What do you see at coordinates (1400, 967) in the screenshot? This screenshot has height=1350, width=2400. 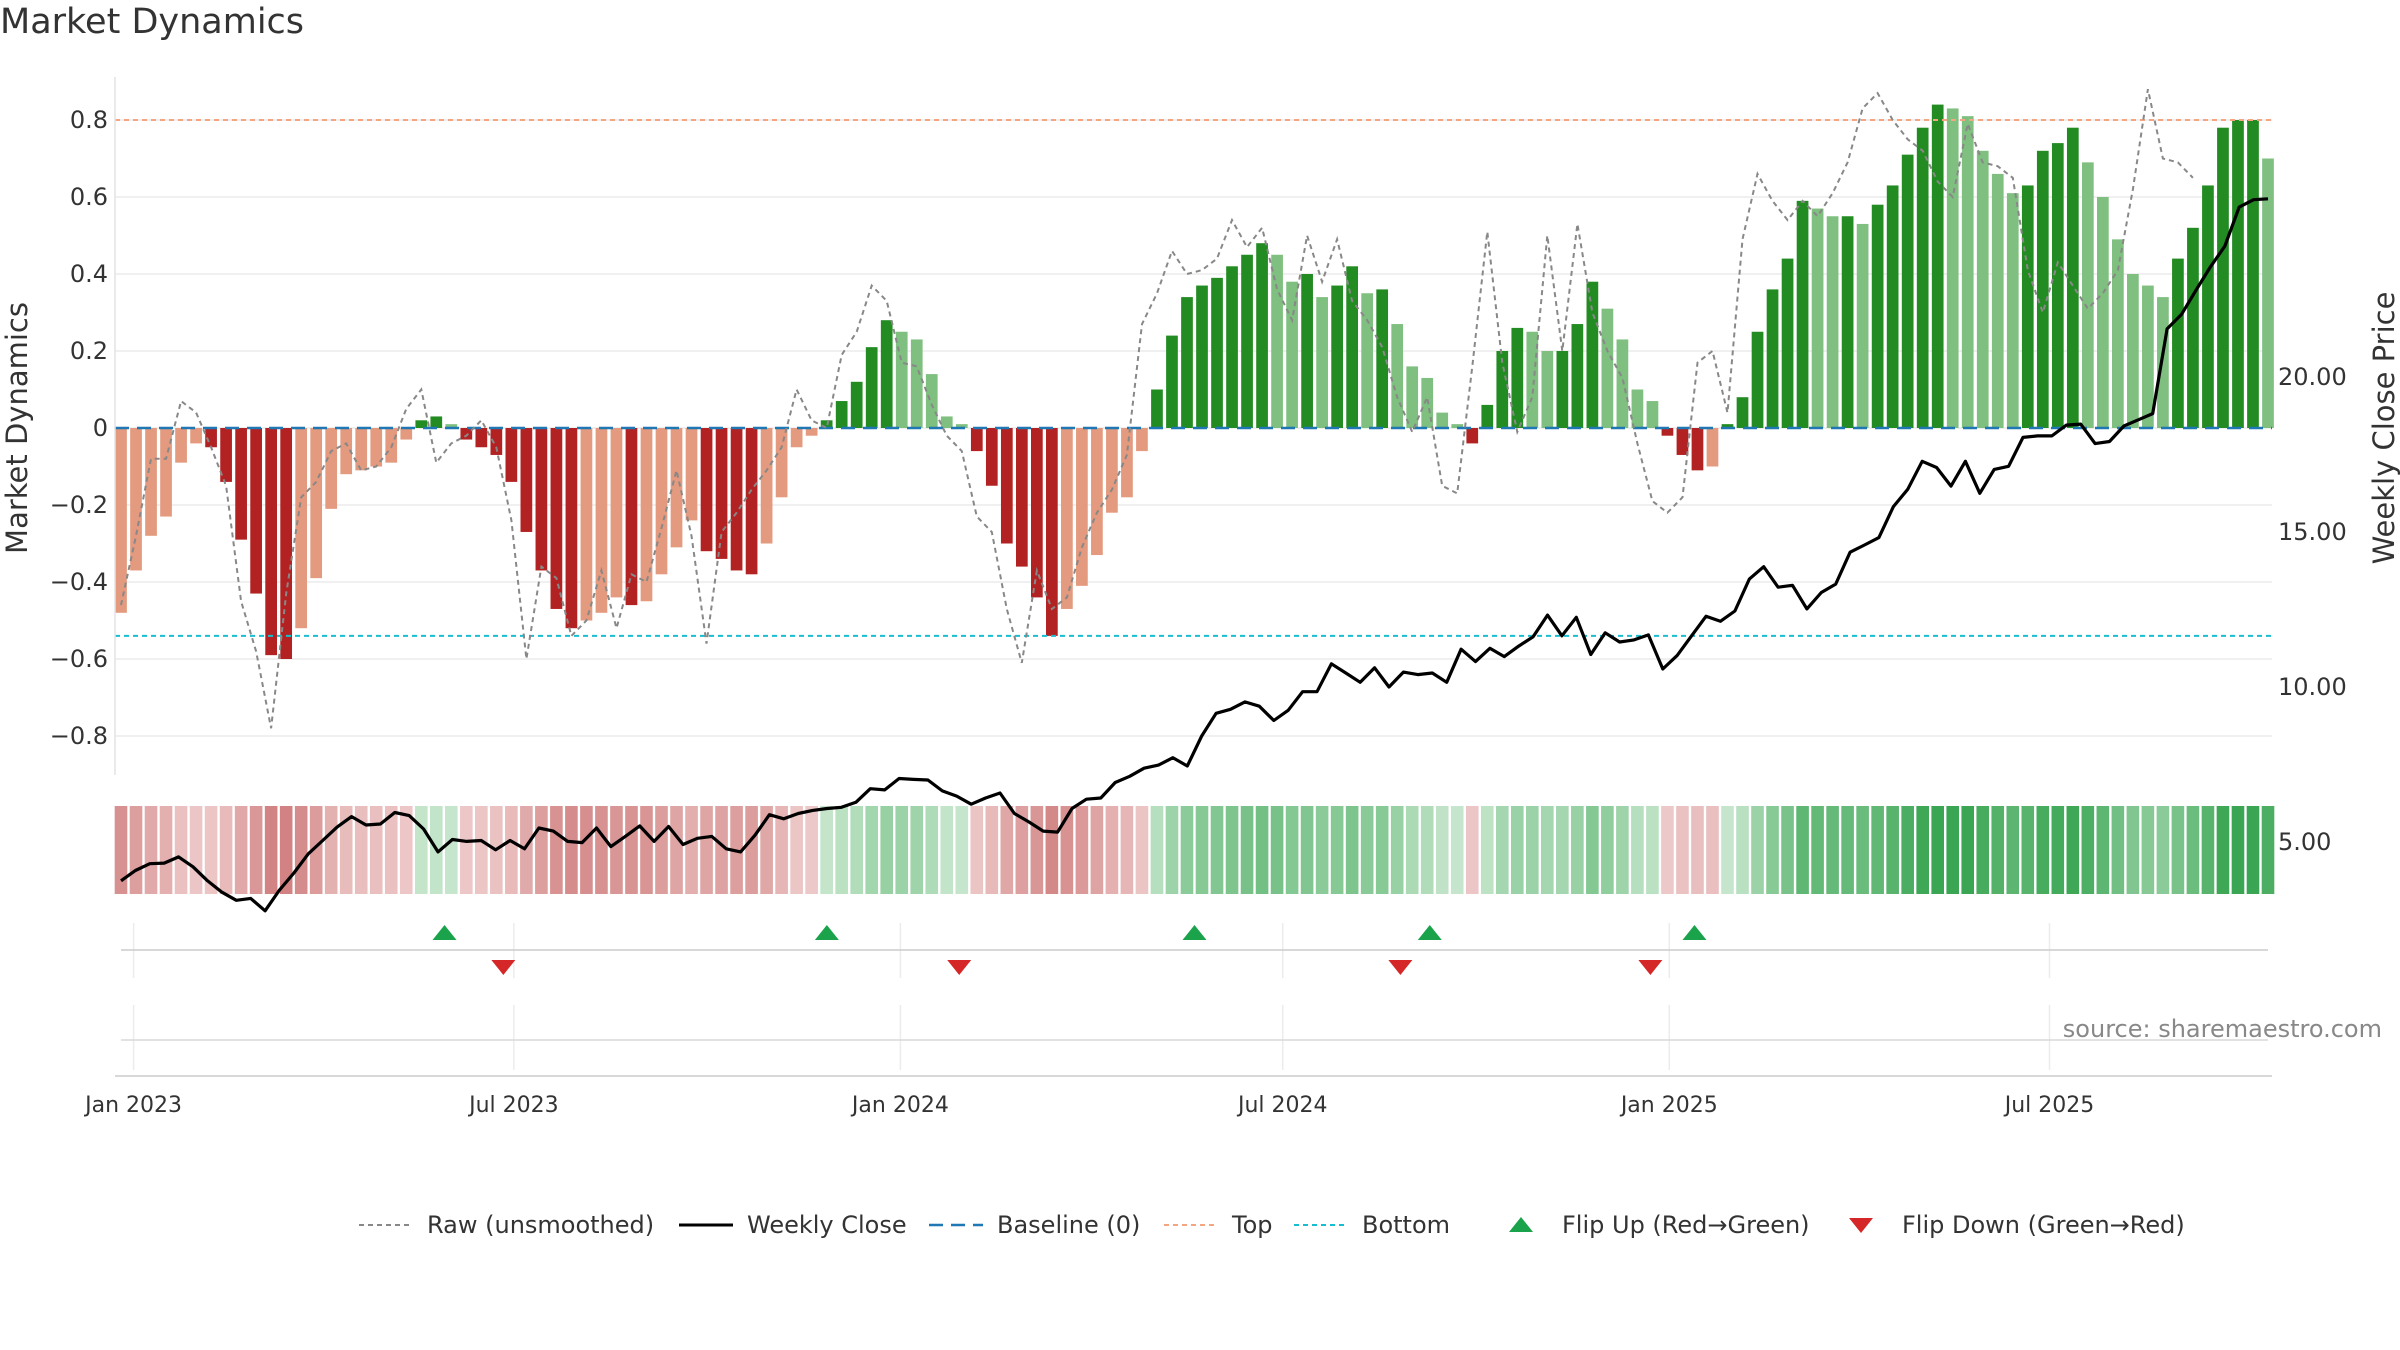 I see `flip-down-marker` at bounding box center [1400, 967].